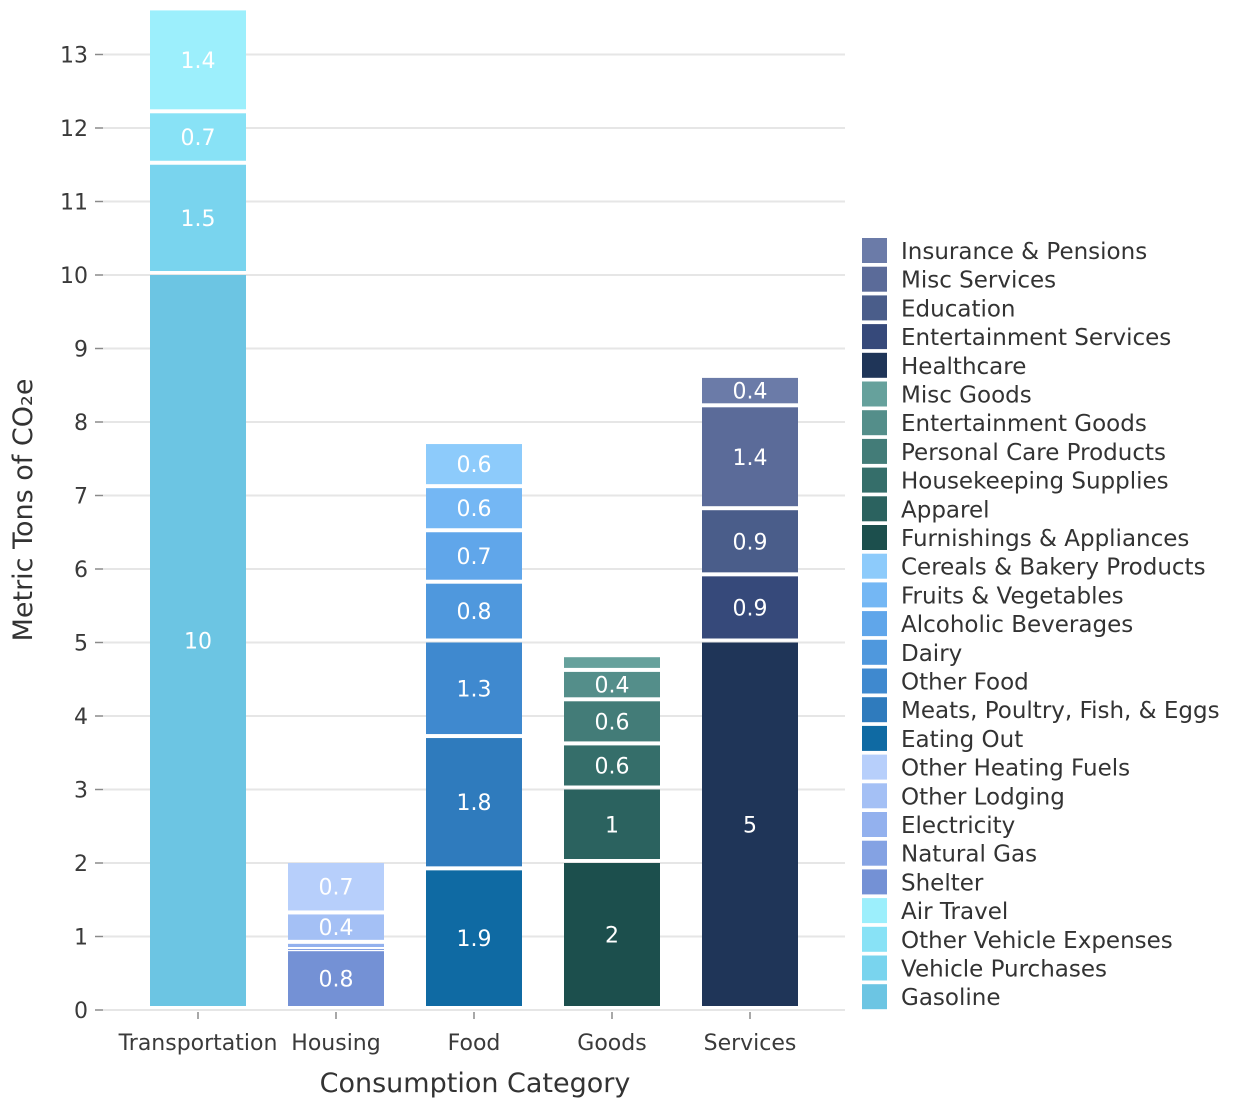 Image resolution: width=1237 pixels, height=1099 pixels. I want to click on legend-swatch-dairy, so click(874, 652).